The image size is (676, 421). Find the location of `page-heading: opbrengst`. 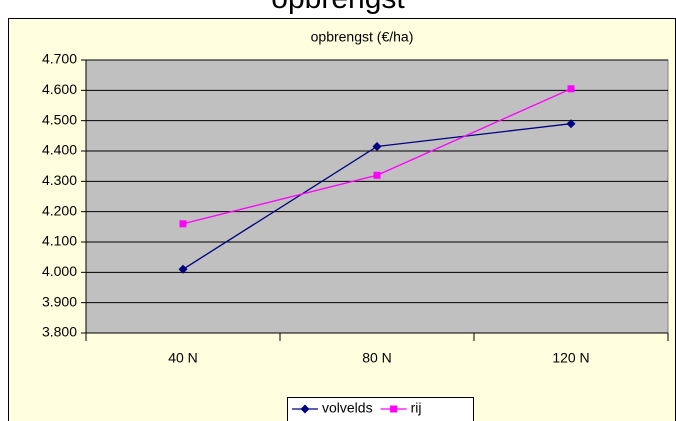

page-heading: opbrengst is located at coordinates (338, 7).